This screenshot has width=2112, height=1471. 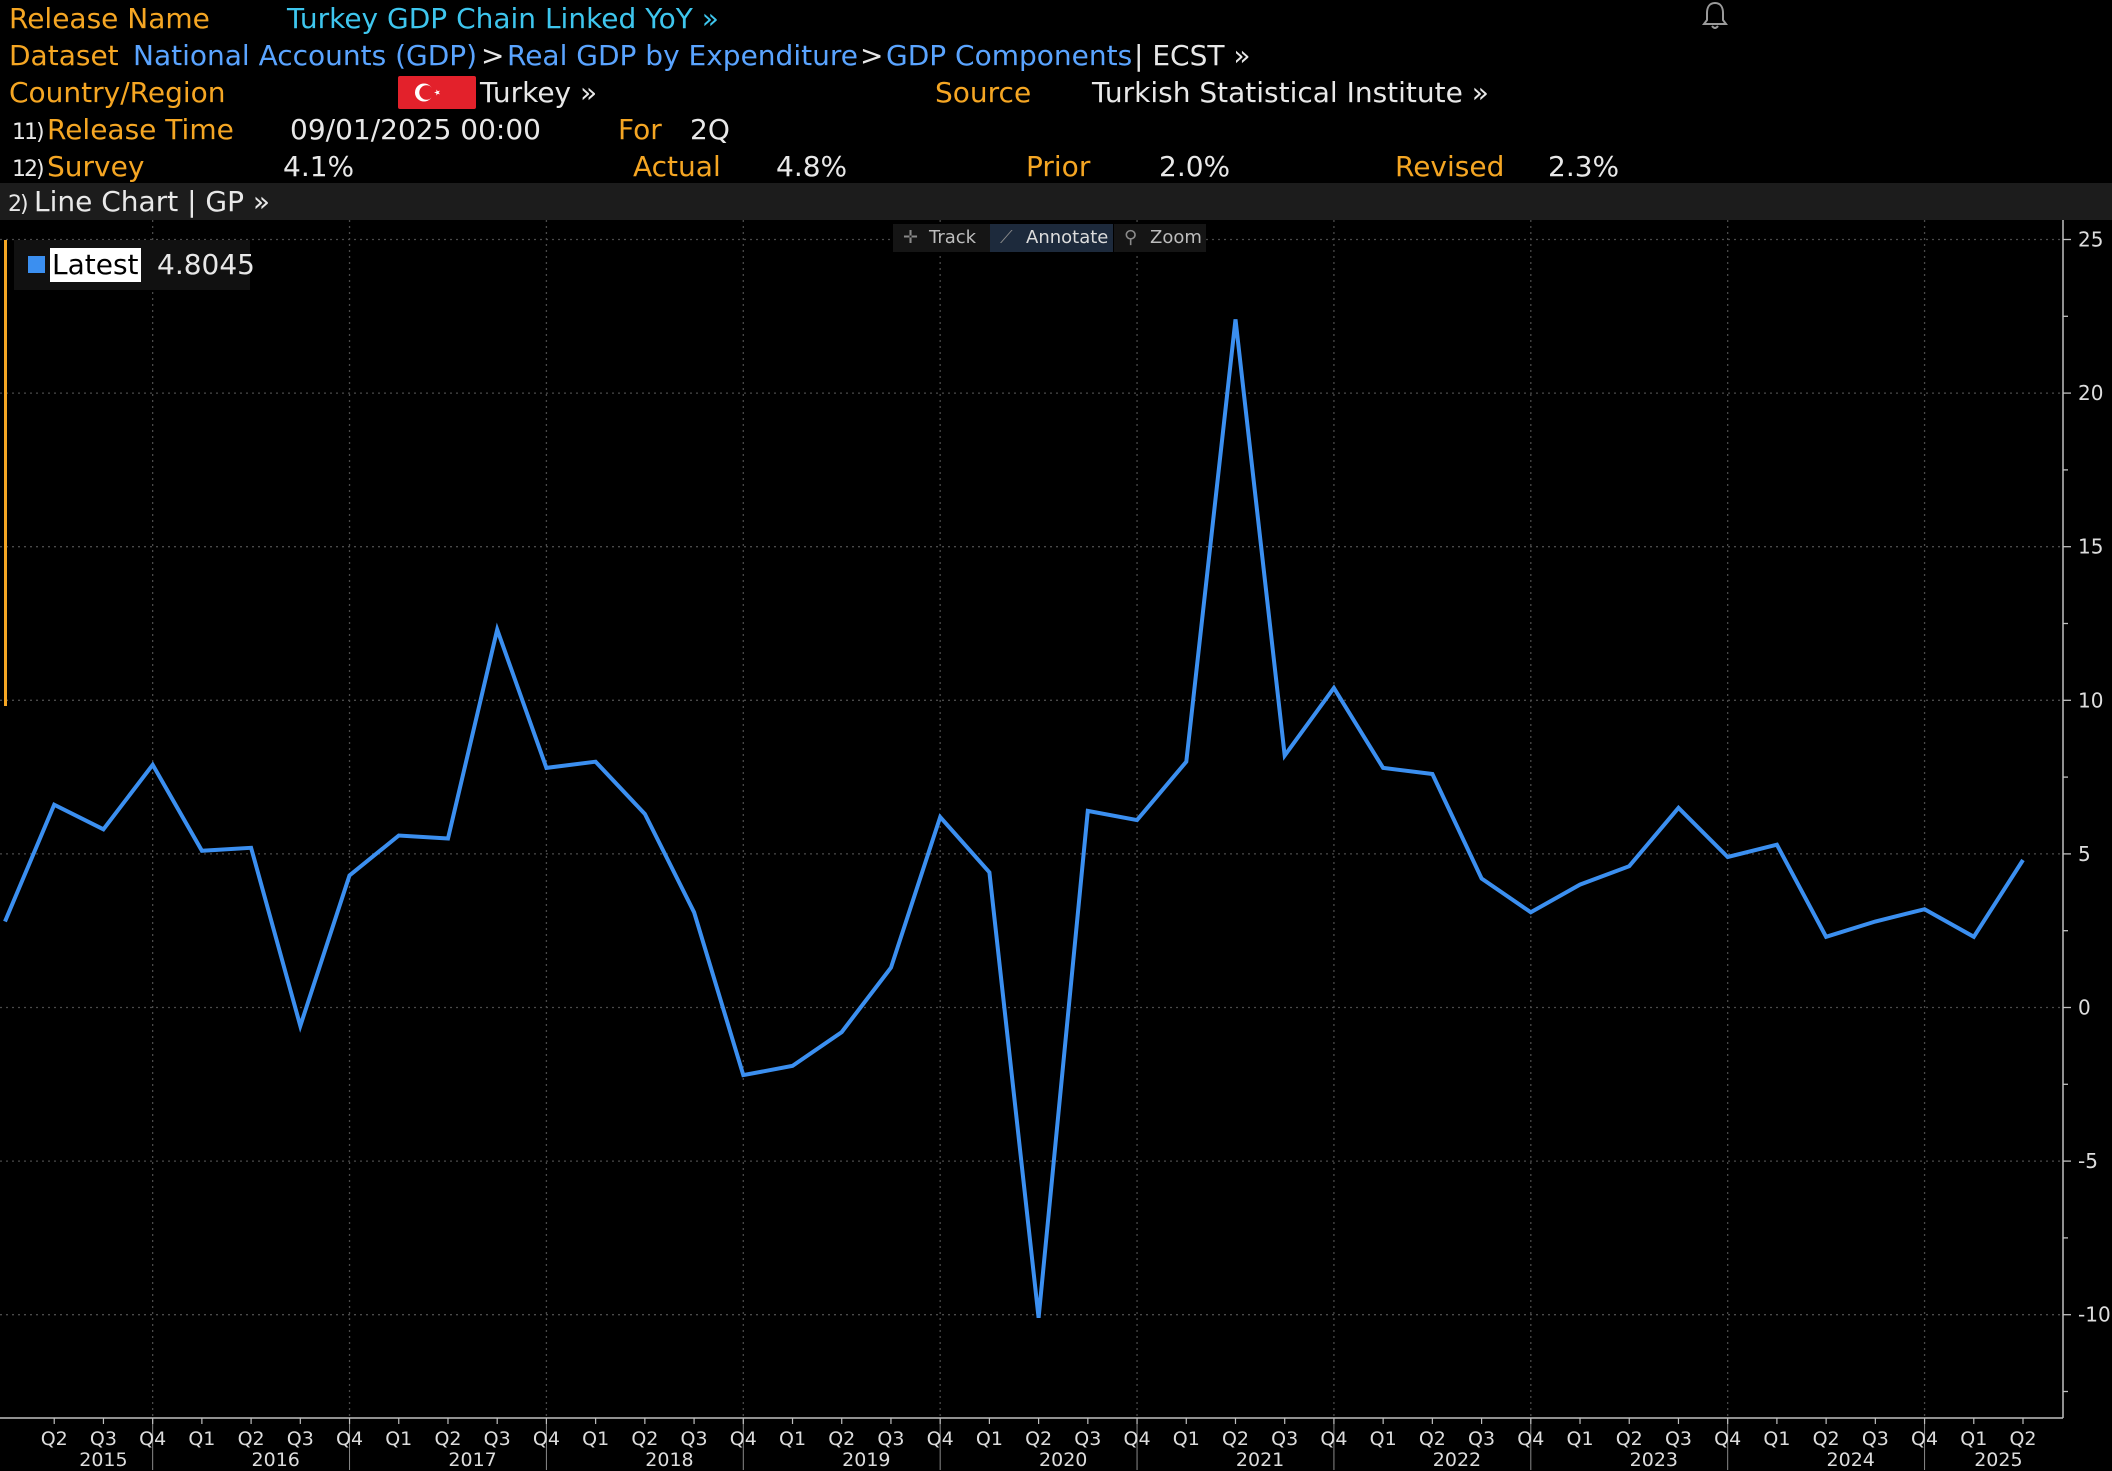 What do you see at coordinates (472, 1460) in the screenshot?
I see `year-tick-label: 2017` at bounding box center [472, 1460].